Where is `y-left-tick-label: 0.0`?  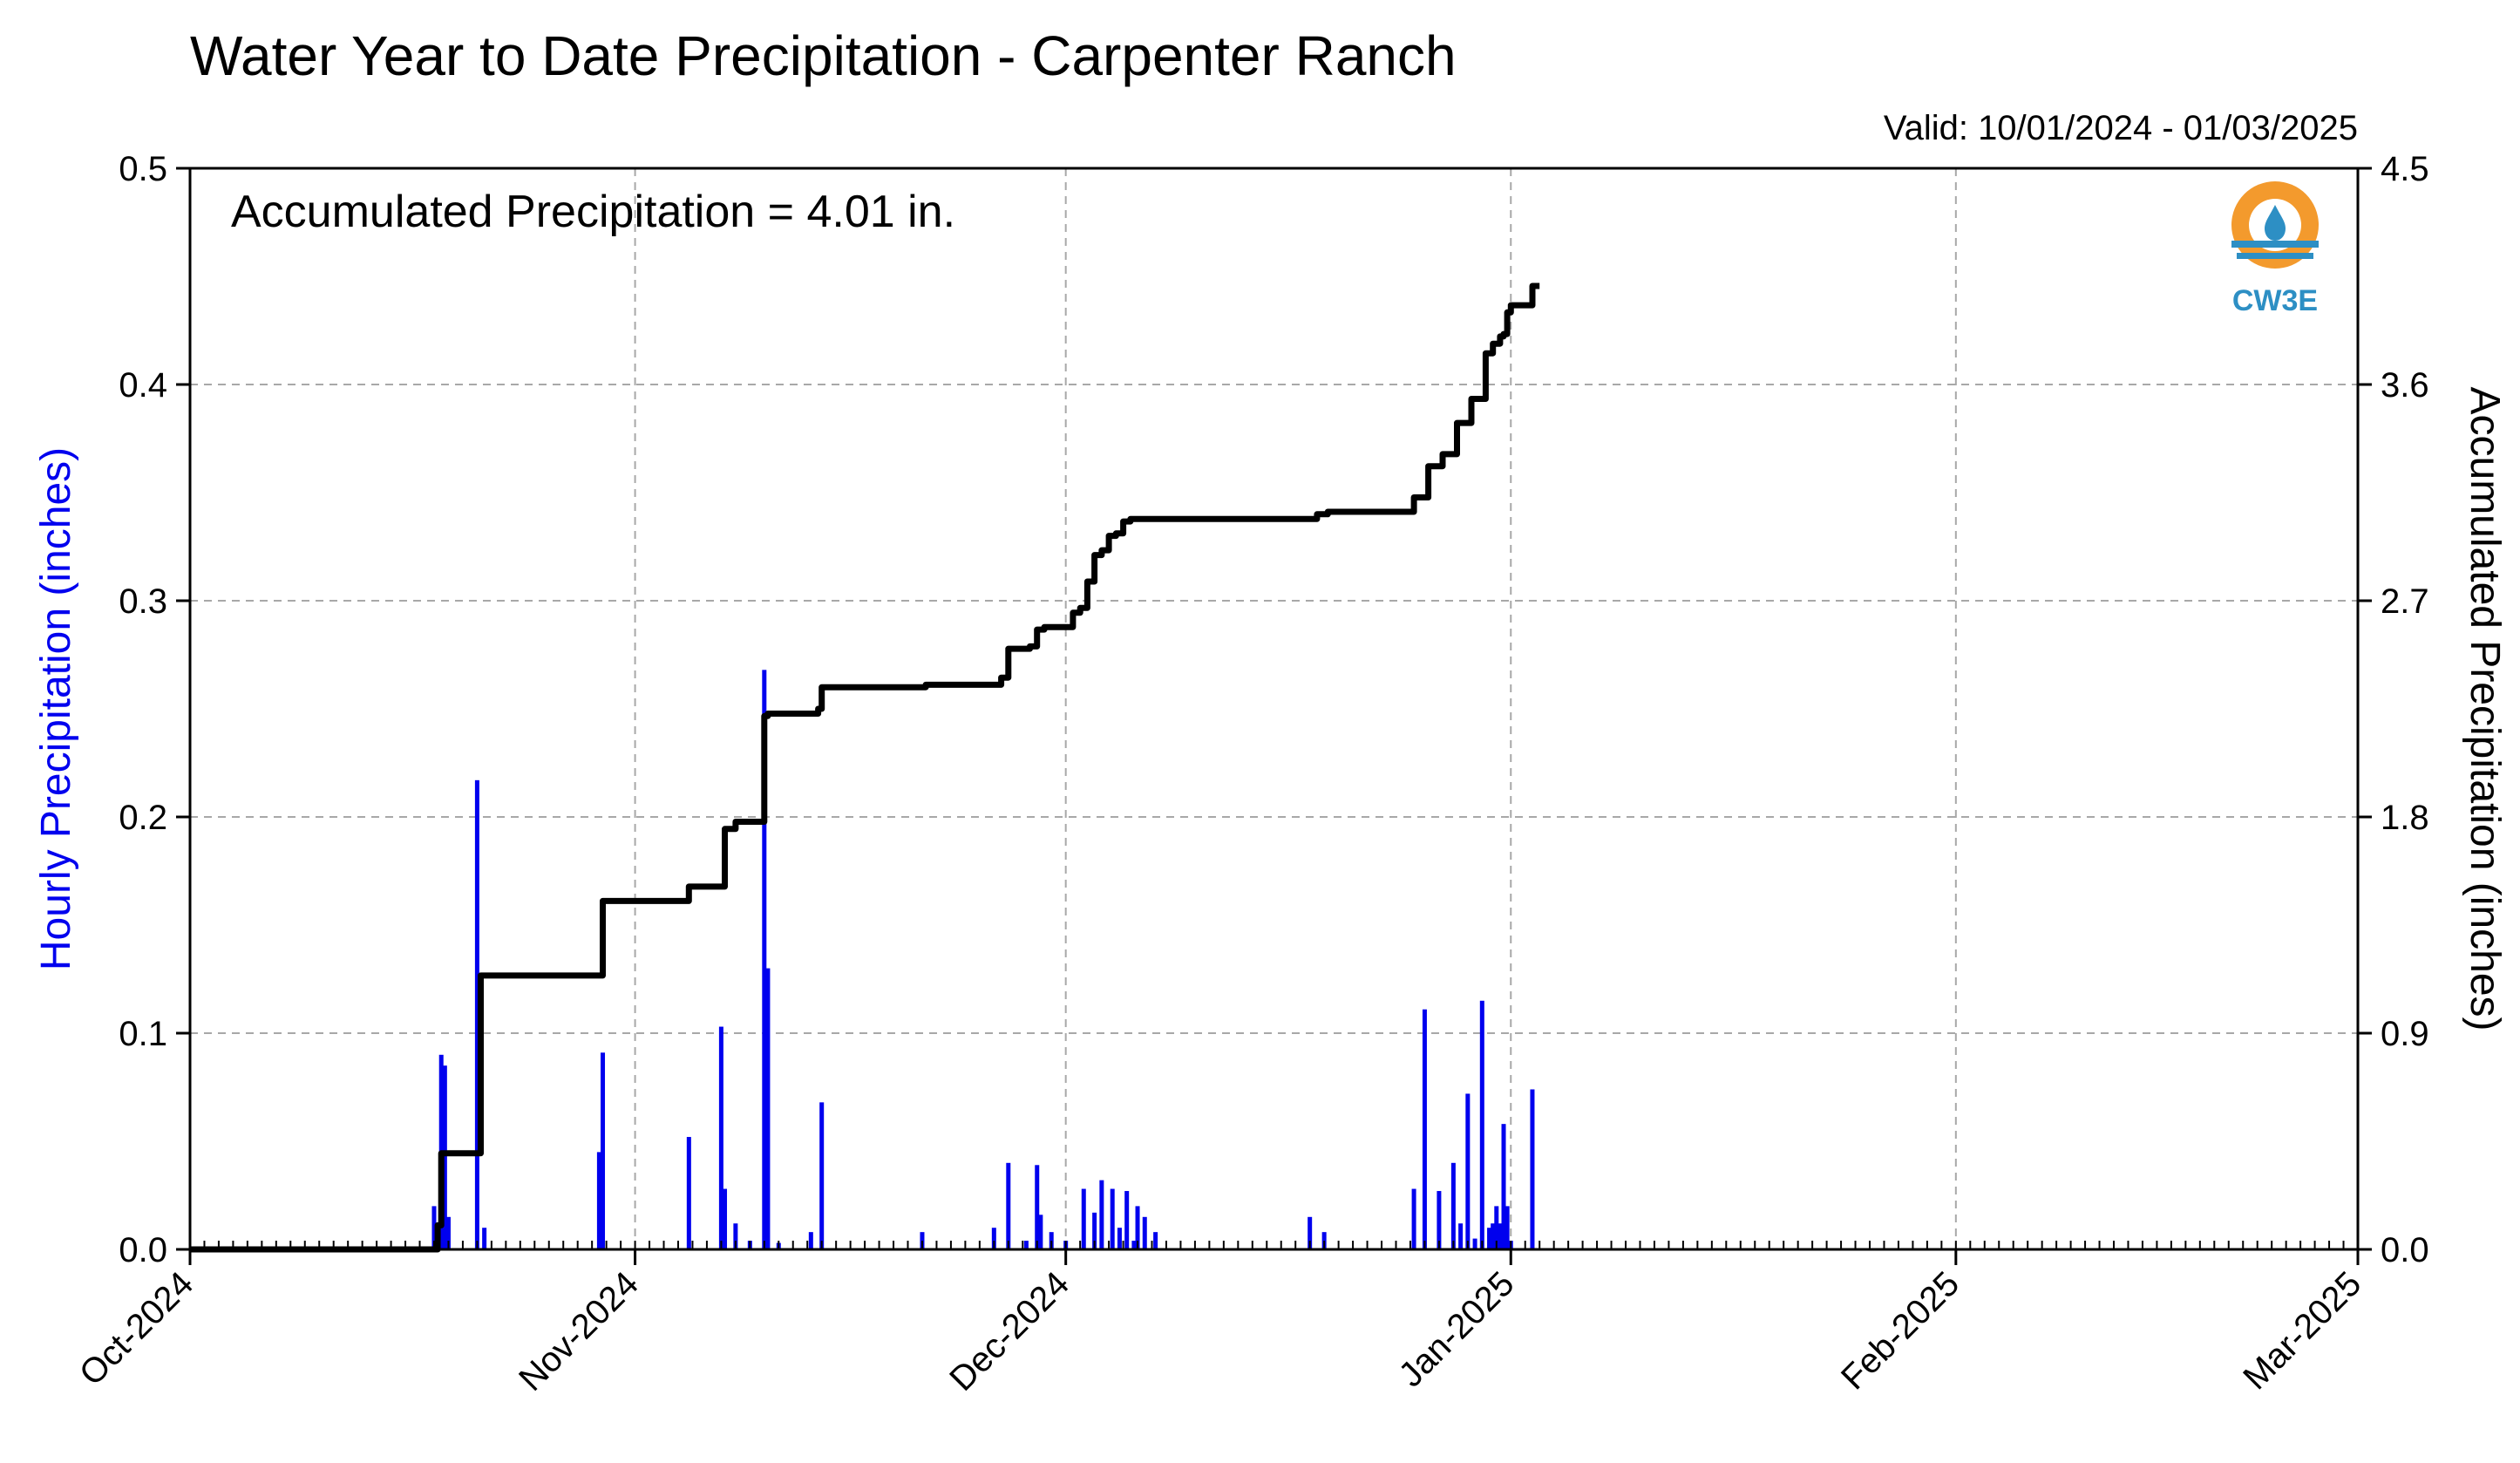
y-left-tick-label: 0.0 is located at coordinates (143, 1250).